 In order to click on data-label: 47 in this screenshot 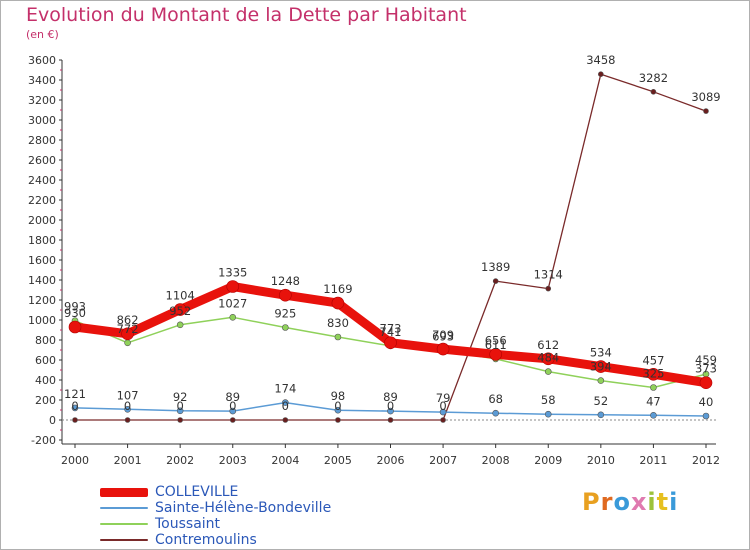, I will do `click(653, 401)`.